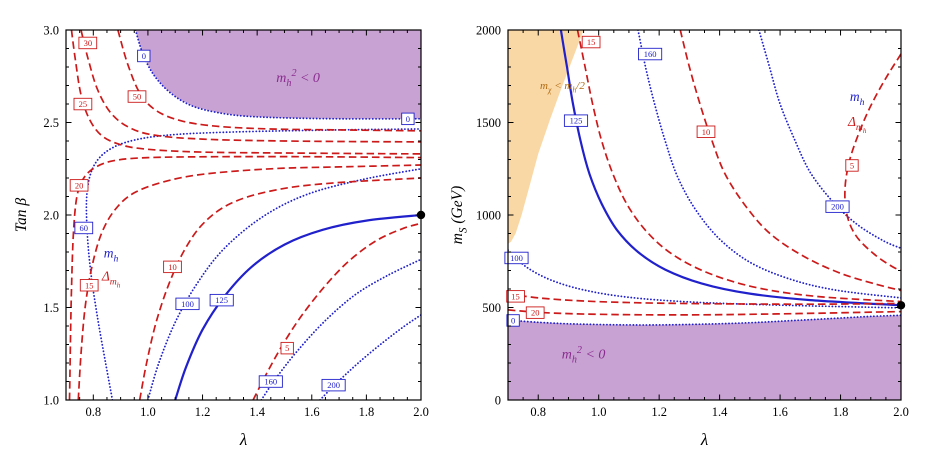  I want to click on y-axis-title: mS (GeV), so click(459, 215).